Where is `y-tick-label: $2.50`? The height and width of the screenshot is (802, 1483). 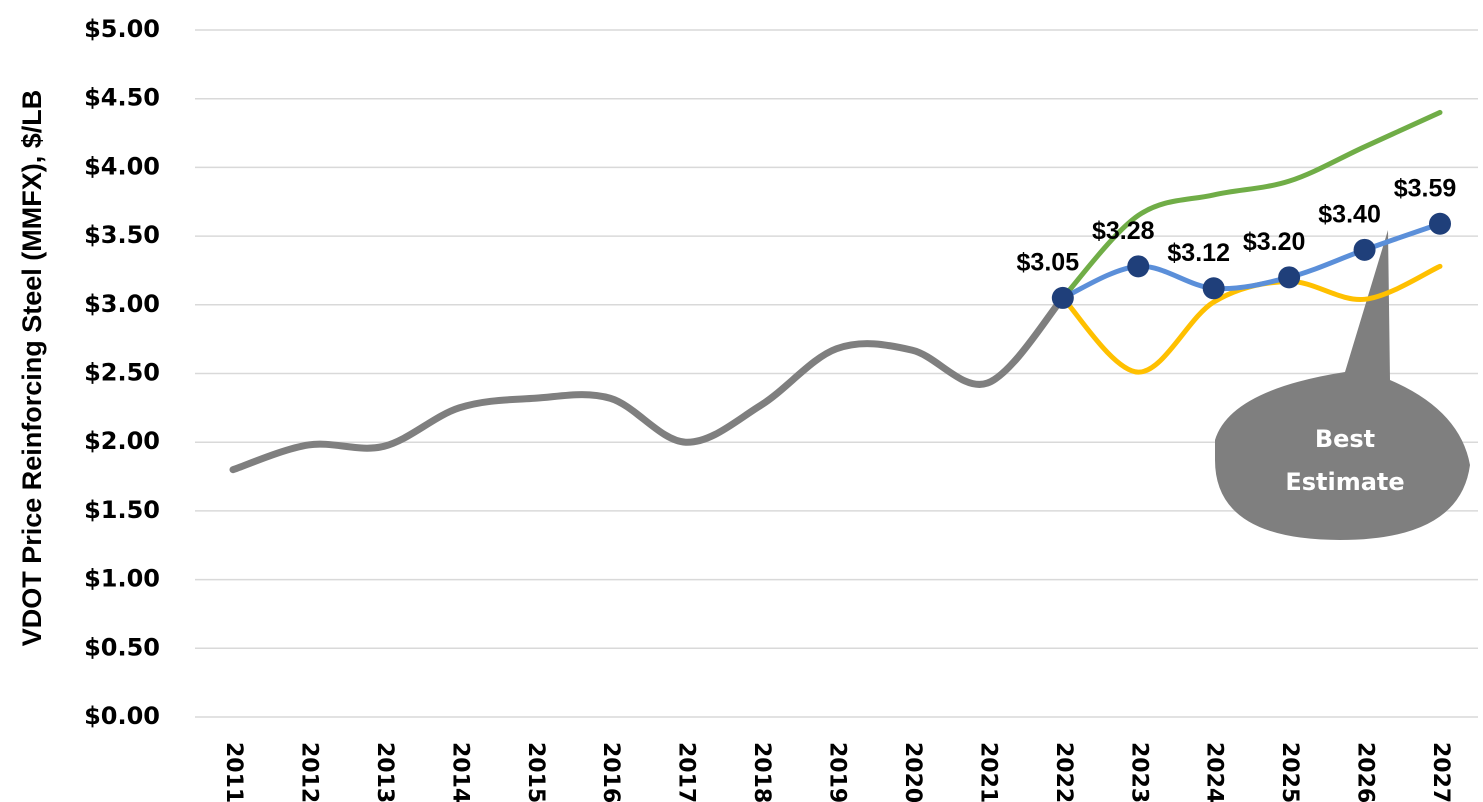
y-tick-label: $2.50 is located at coordinates (122, 373).